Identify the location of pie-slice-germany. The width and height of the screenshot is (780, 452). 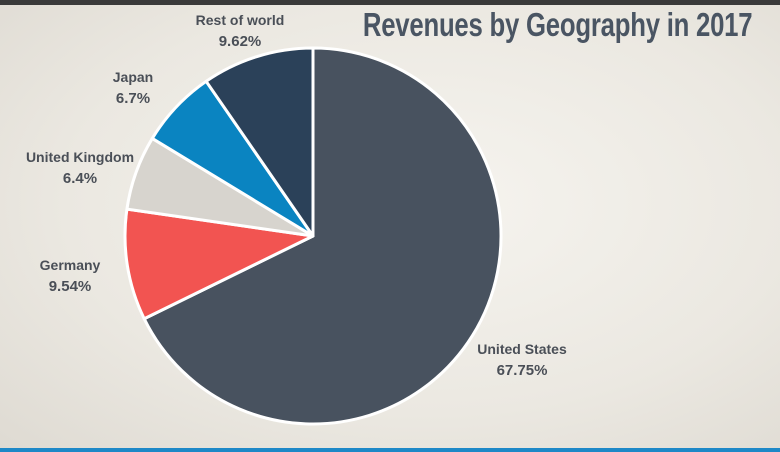
(219, 264).